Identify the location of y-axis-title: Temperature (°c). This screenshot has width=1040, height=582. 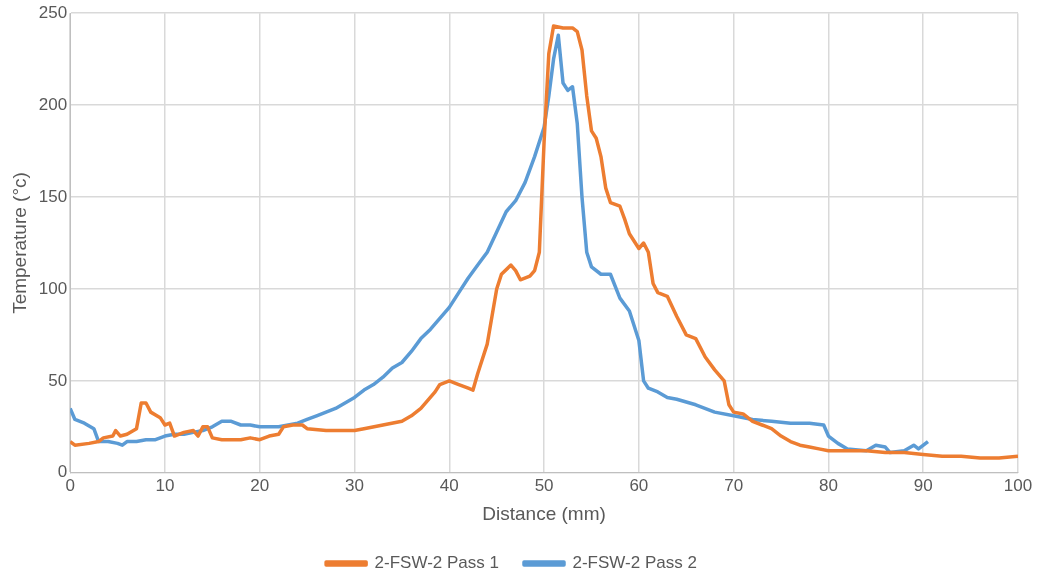
(19, 243).